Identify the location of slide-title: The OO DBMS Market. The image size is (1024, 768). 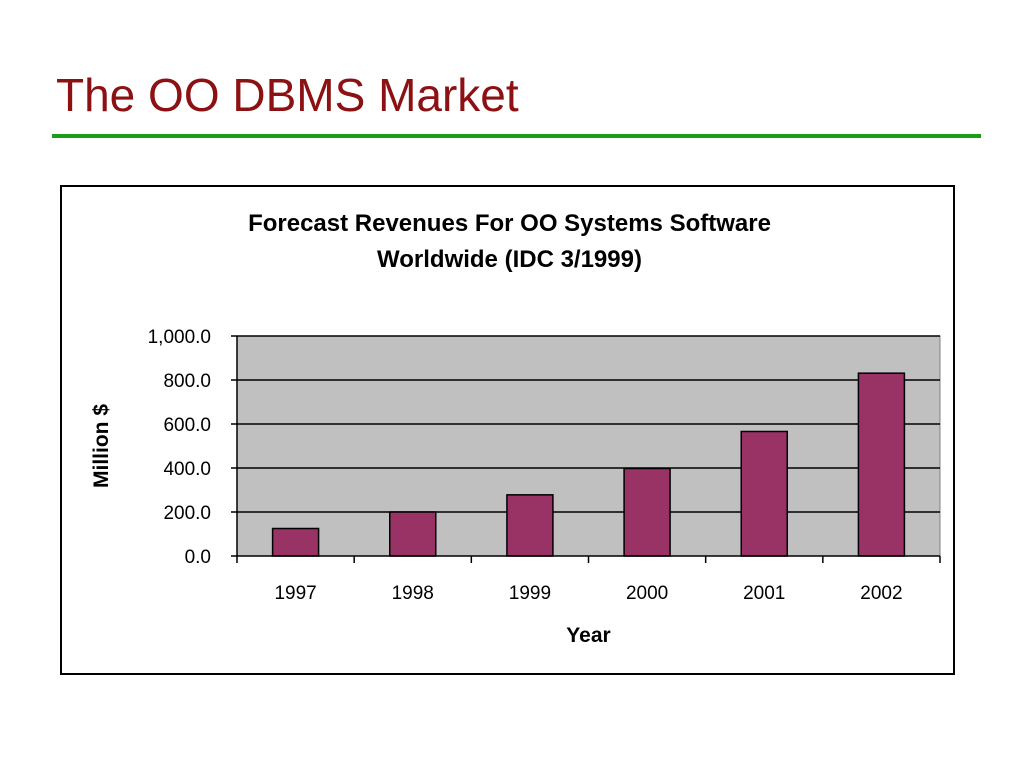
(287, 95).